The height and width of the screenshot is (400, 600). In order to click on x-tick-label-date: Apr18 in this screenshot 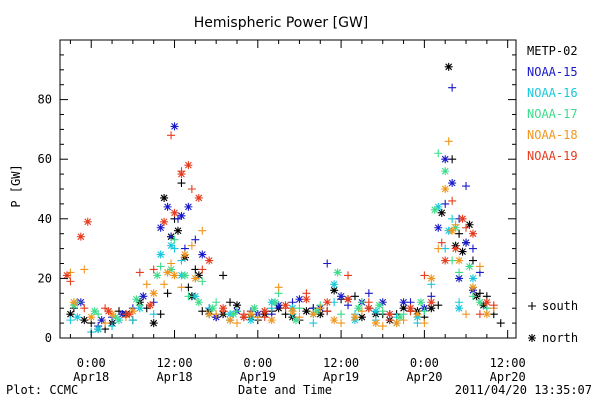, I will do `click(174, 377)`.